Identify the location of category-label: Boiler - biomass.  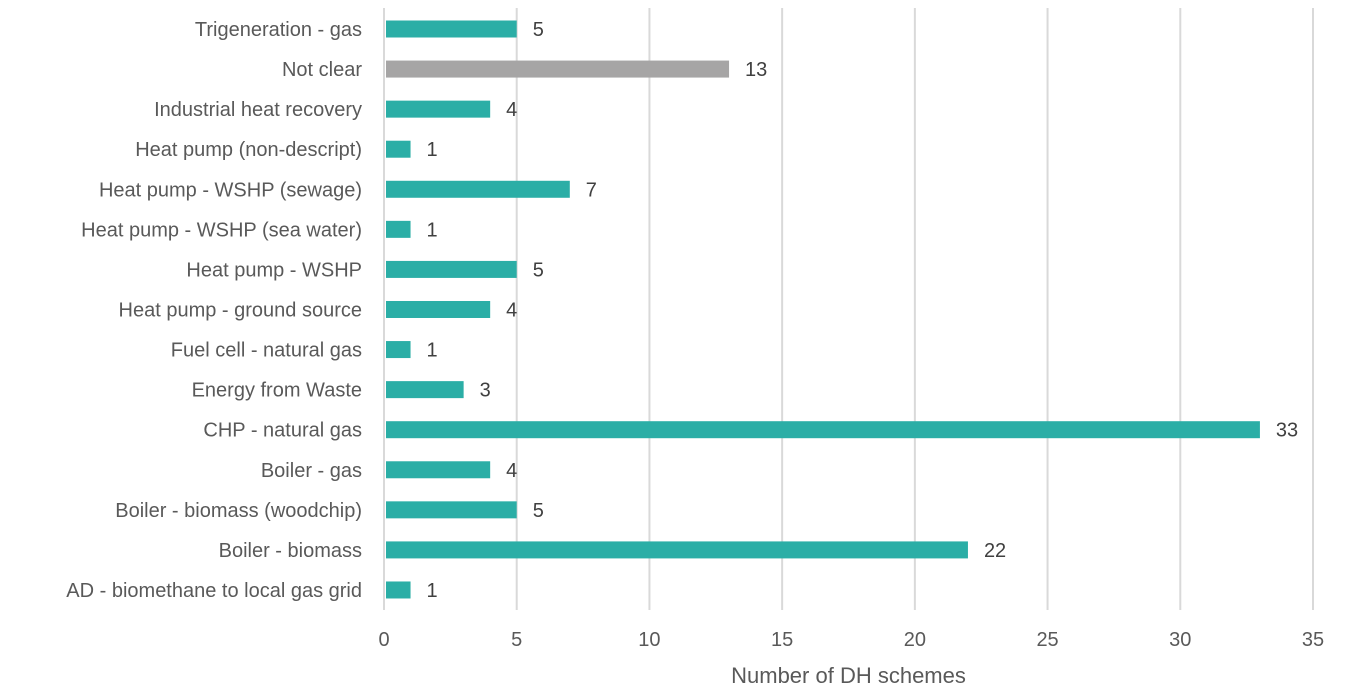
(290, 551).